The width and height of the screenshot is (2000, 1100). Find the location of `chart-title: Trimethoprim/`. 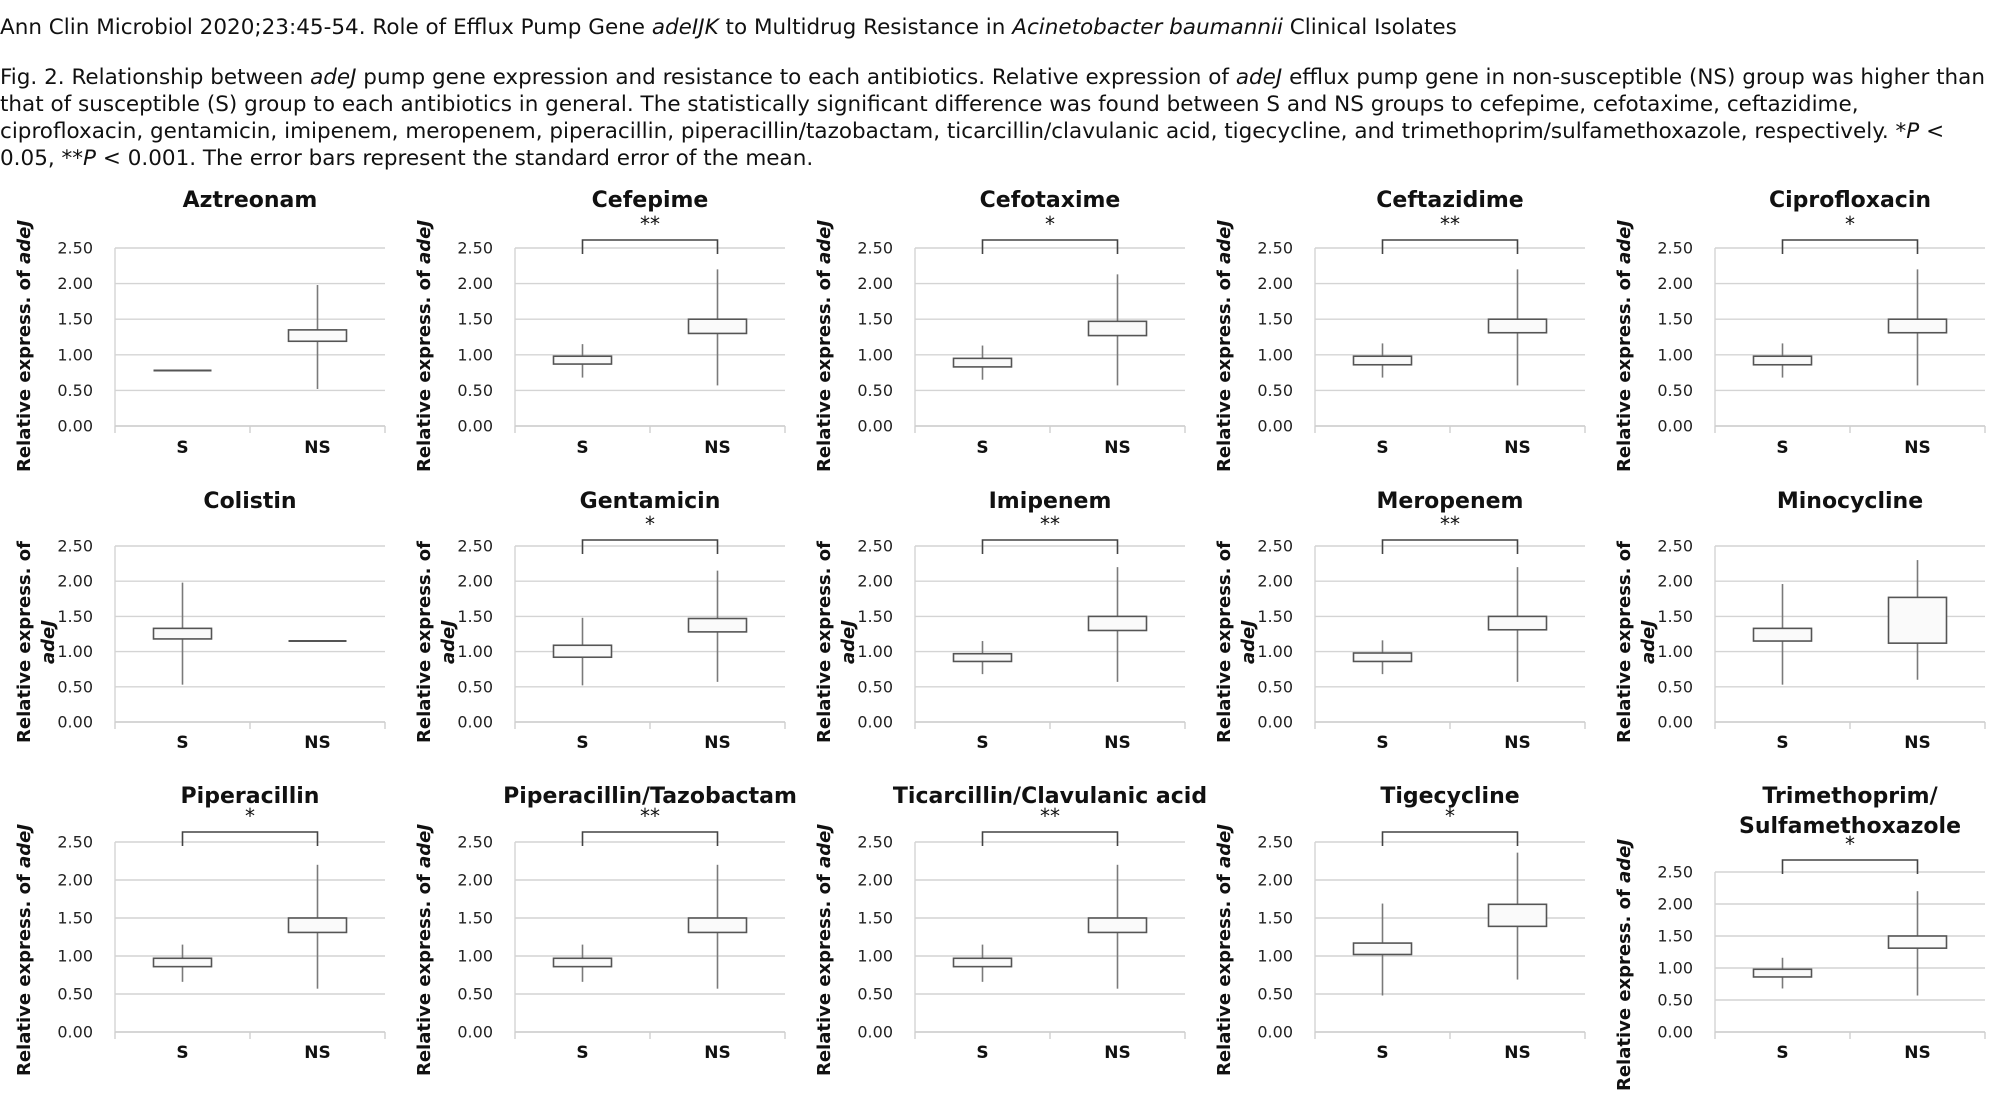

chart-title: Trimethoprim/ is located at coordinates (1850, 796).